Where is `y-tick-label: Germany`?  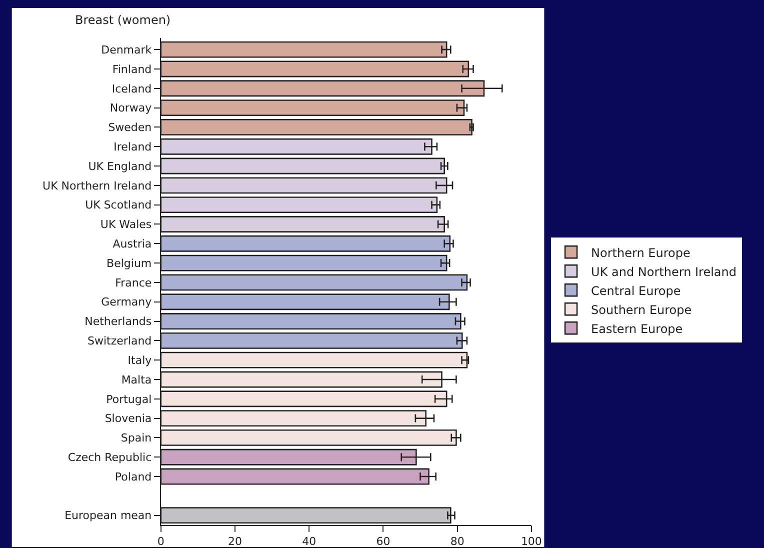 y-tick-label: Germany is located at coordinates (126, 302).